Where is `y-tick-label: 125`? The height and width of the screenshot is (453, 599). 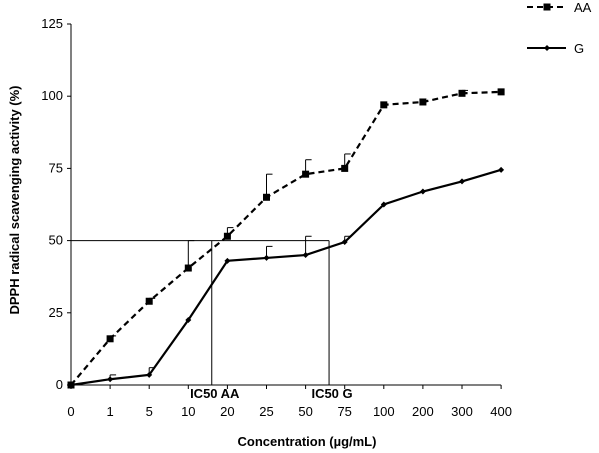
y-tick-label: 125 is located at coordinates (52, 23).